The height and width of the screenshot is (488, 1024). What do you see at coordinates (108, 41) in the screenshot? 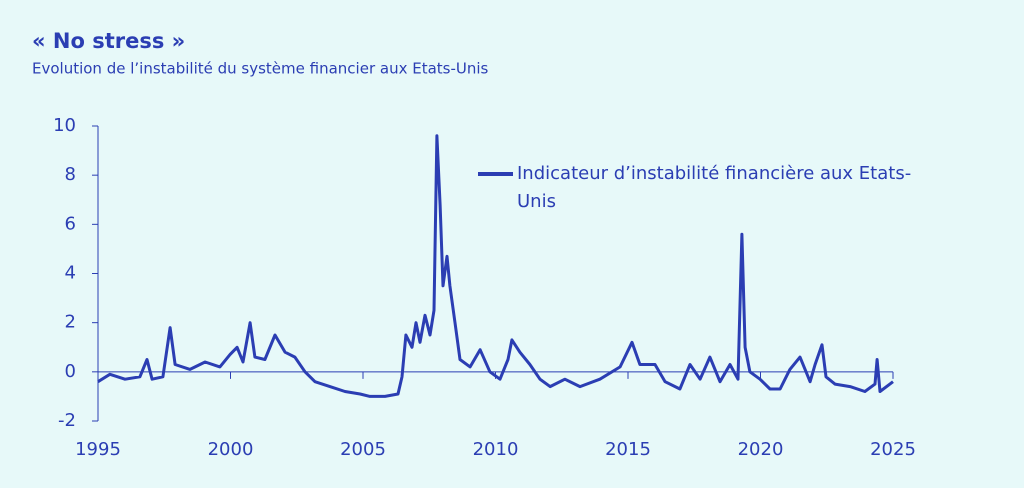
I see `chart-title: « No stress »` at bounding box center [108, 41].